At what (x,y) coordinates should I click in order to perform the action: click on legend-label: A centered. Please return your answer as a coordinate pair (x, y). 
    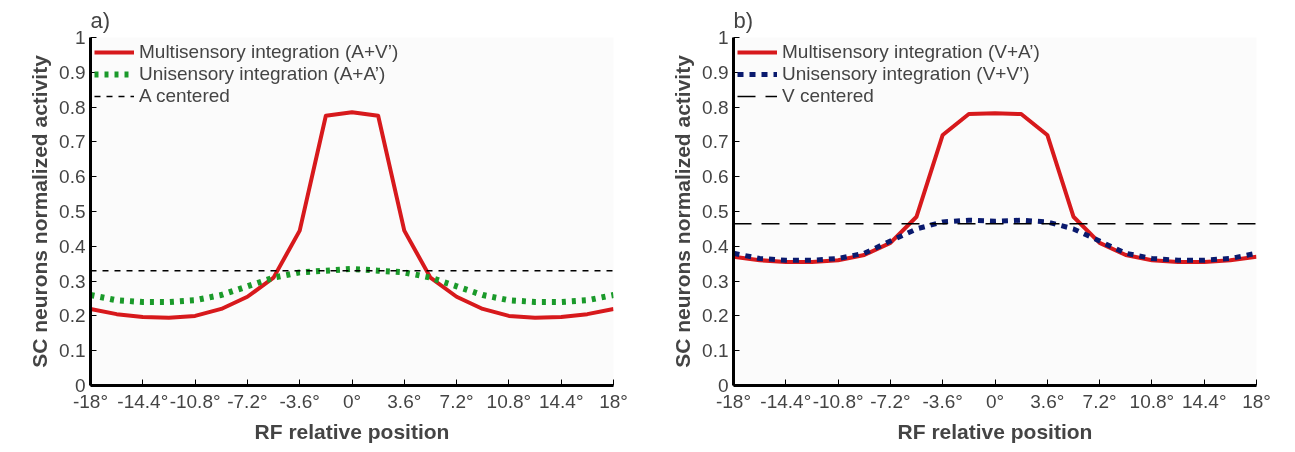
    Looking at the image, I should click on (184, 96).